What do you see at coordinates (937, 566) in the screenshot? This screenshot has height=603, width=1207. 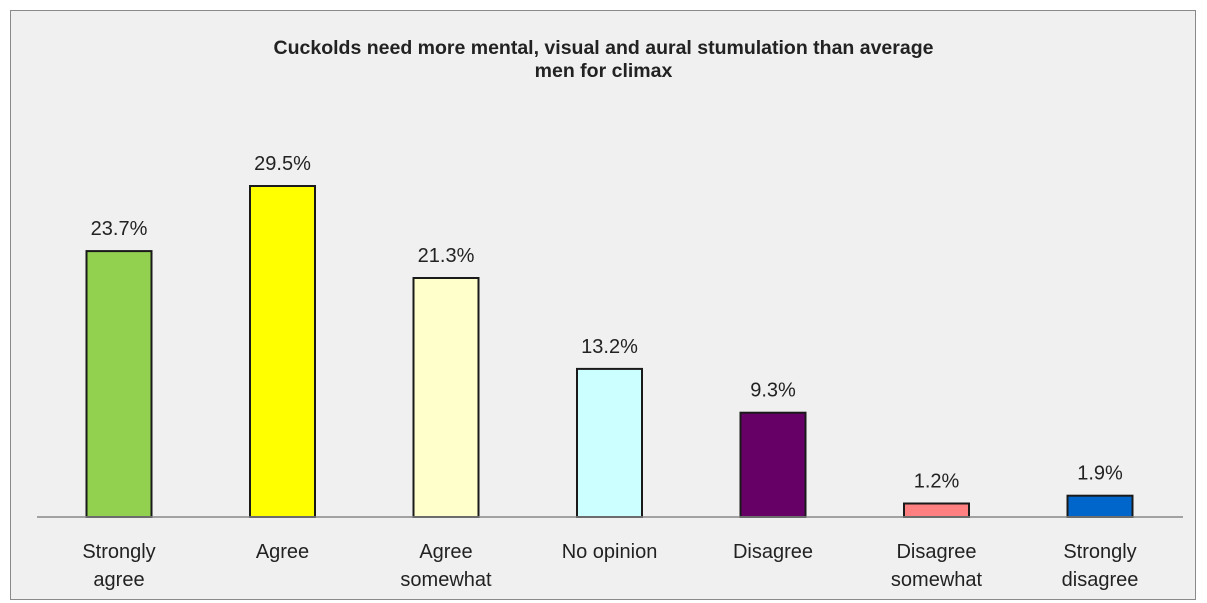 I see `category-label-5: Disagree somewhat` at bounding box center [937, 566].